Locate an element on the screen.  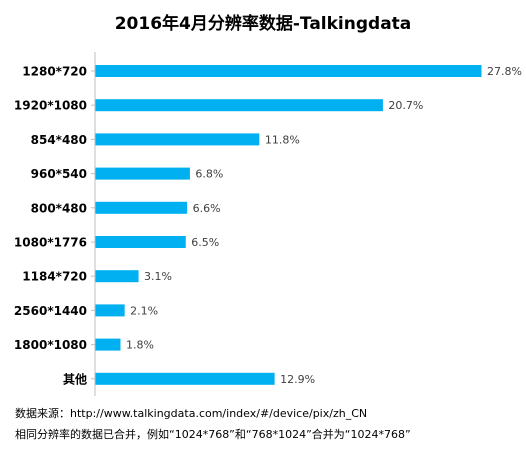
category-label: 800*480 is located at coordinates (59, 208).